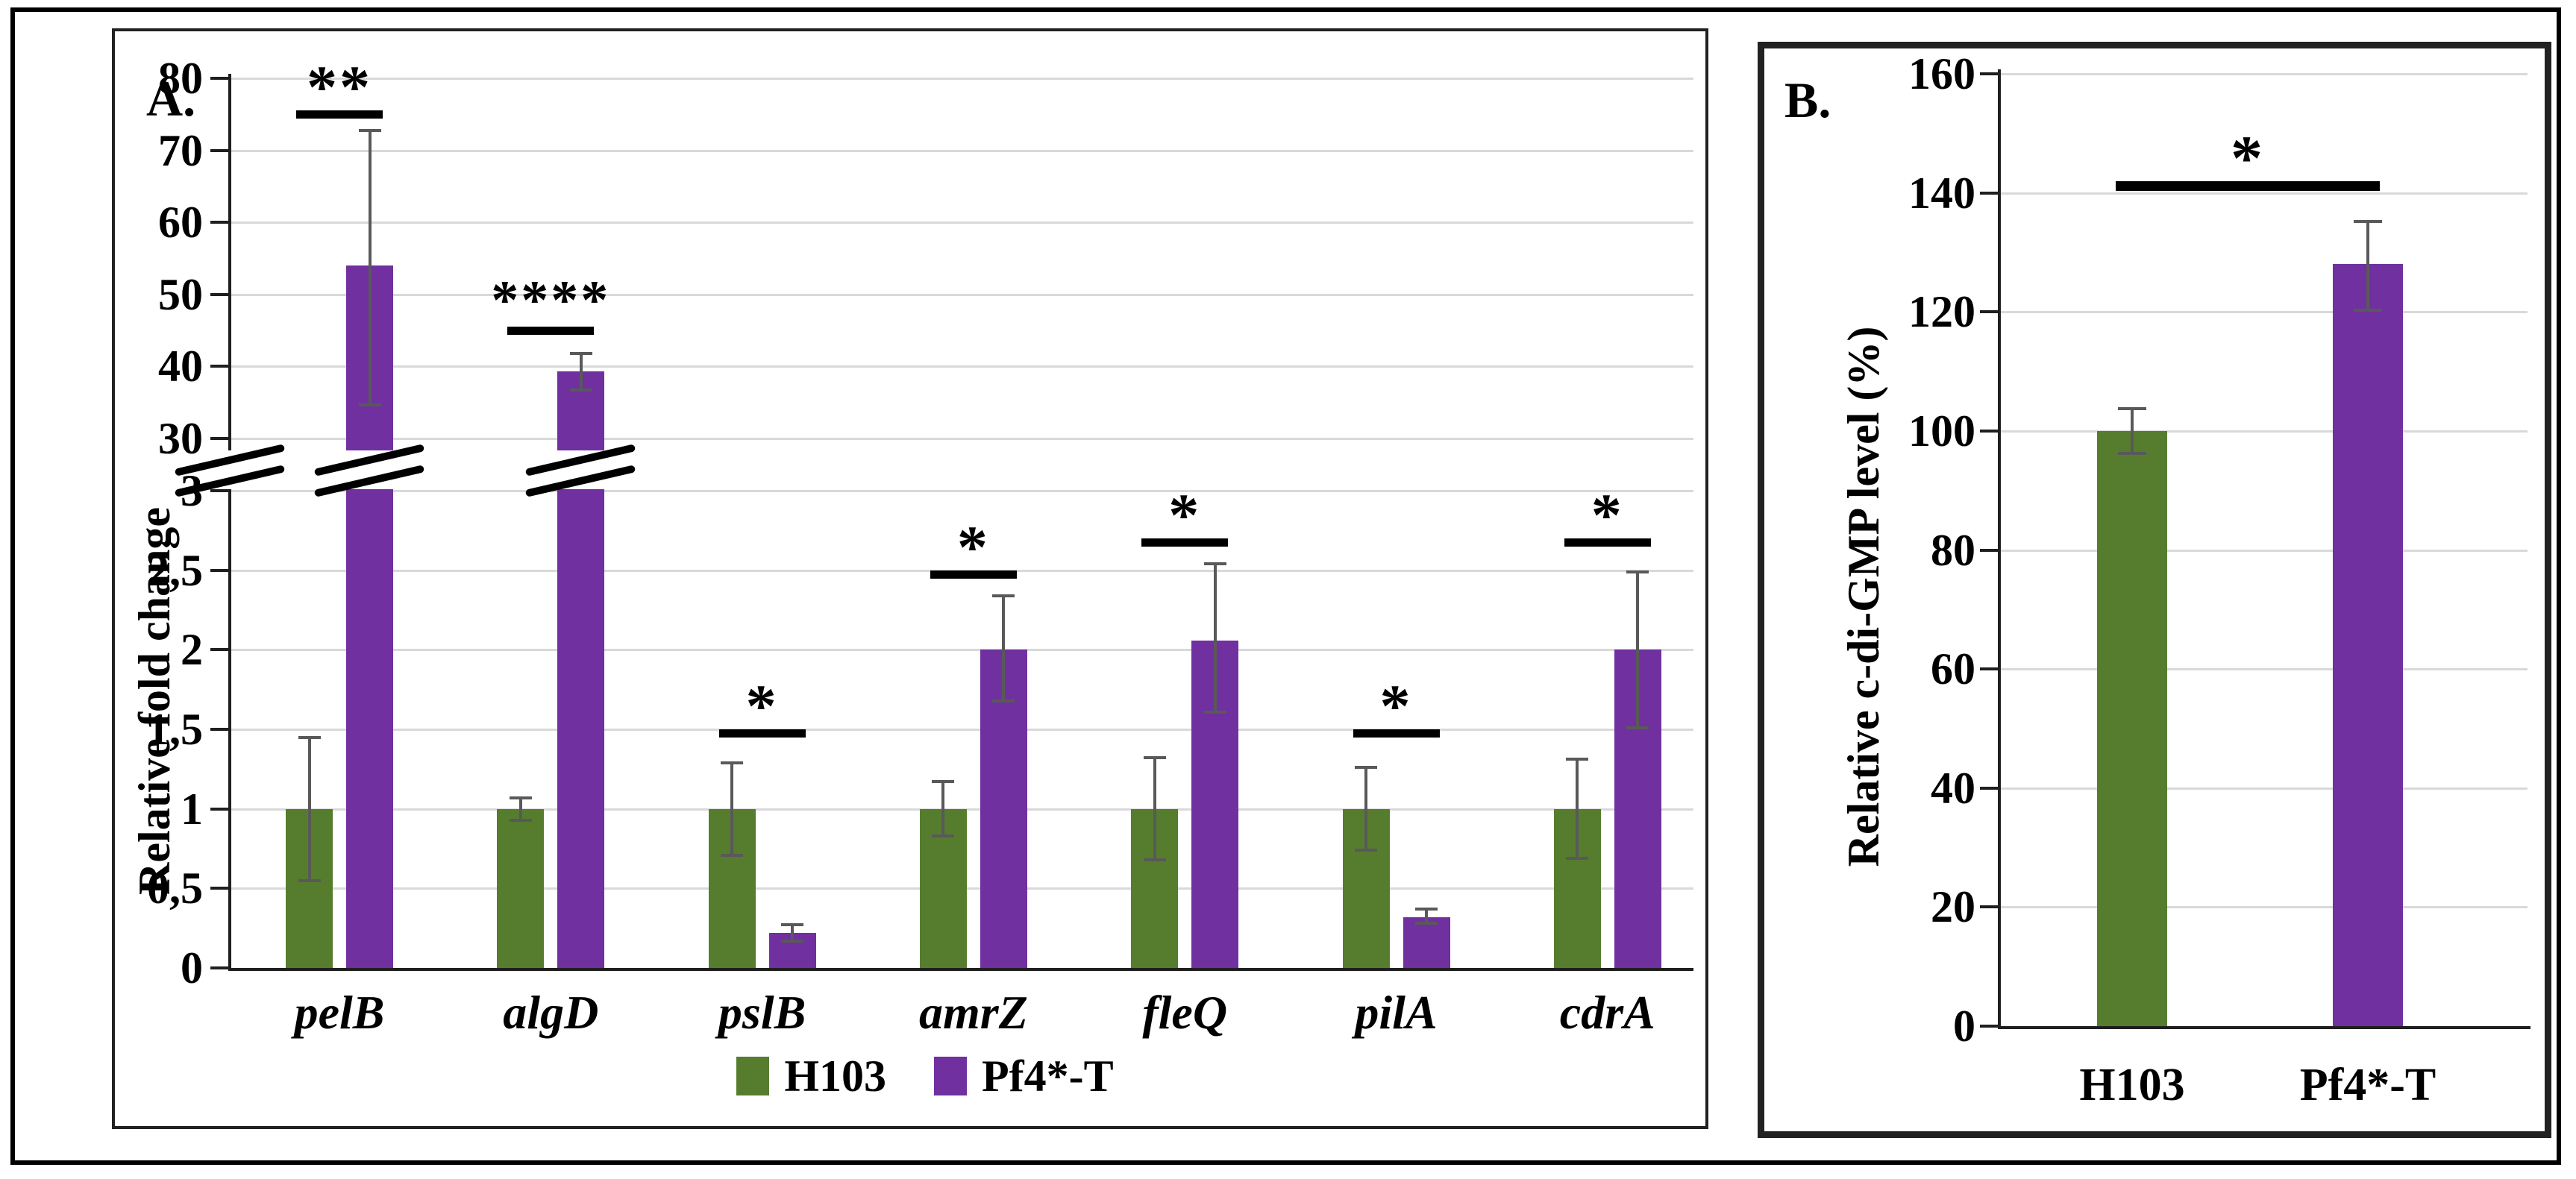 The width and height of the screenshot is (2576, 1179). Describe the element at coordinates (180, 294) in the screenshot. I see `tick-label-a-50: 50` at that location.